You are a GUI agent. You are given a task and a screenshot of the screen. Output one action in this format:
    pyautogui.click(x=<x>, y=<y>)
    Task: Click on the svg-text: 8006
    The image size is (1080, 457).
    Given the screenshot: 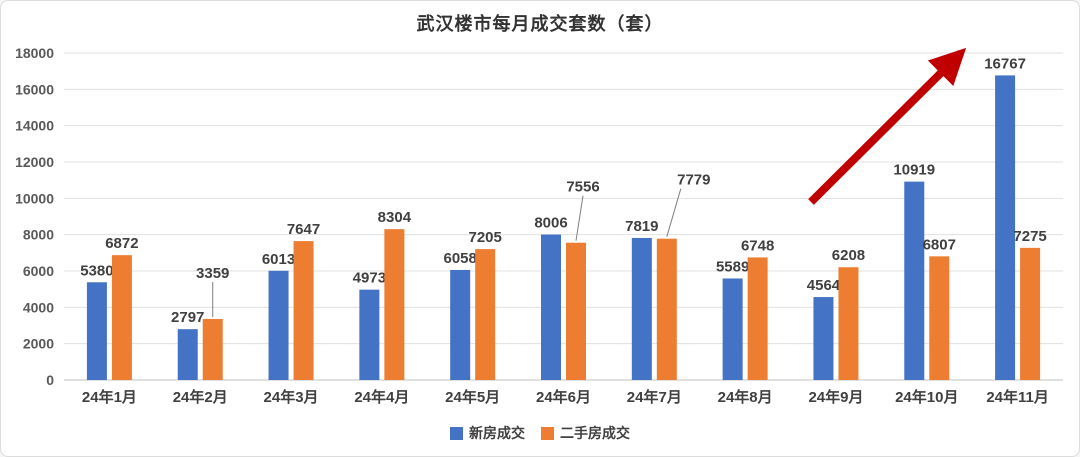 What is the action you would take?
    pyautogui.click(x=550, y=223)
    